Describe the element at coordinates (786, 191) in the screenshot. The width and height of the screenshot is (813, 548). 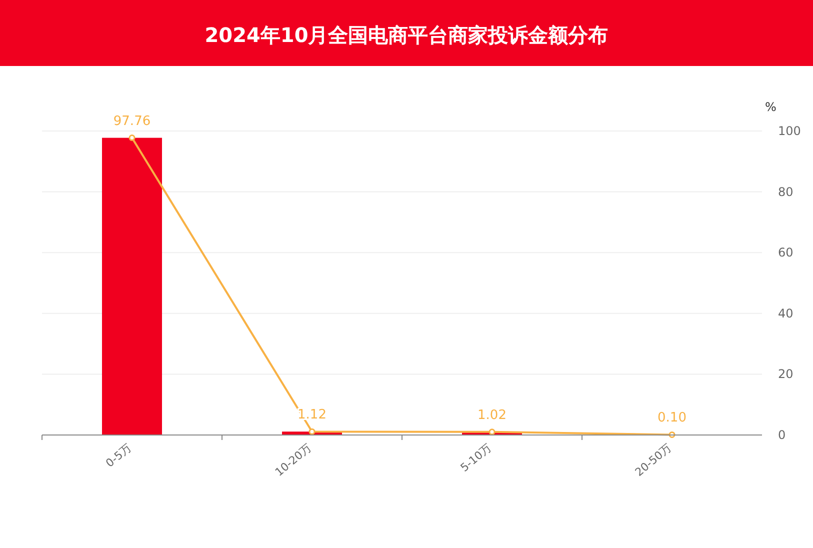
I see `y2-tick-label: 80` at that location.